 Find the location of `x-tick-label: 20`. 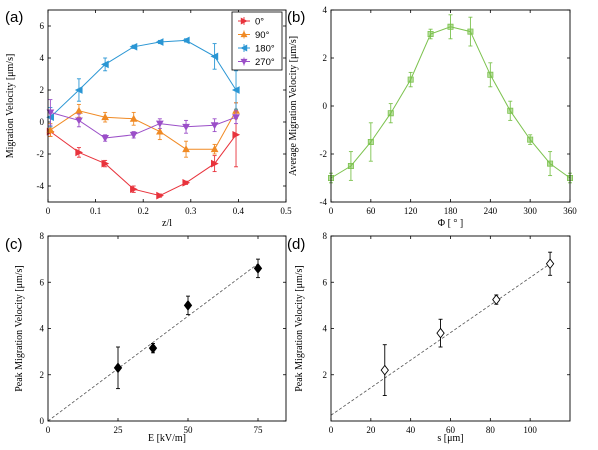

x-tick-label: 20 is located at coordinates (371, 430).